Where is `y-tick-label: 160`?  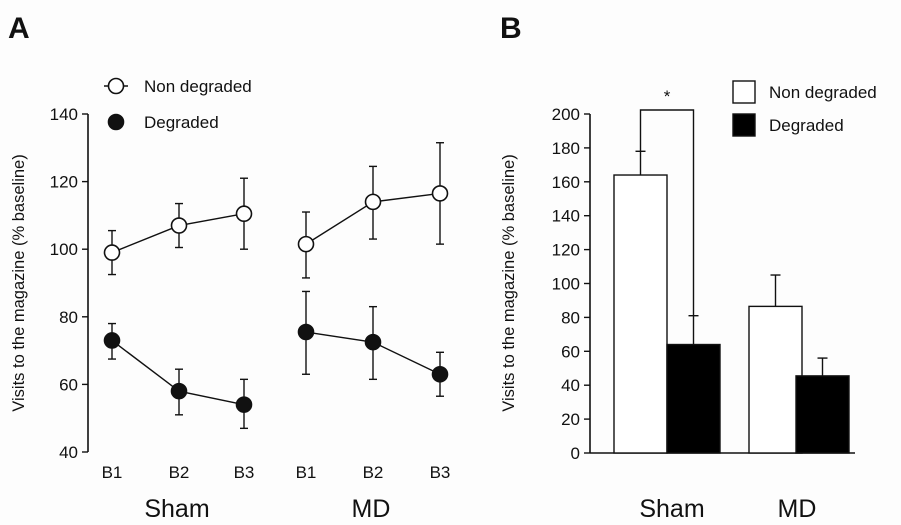 y-tick-label: 160 is located at coordinates (566, 182).